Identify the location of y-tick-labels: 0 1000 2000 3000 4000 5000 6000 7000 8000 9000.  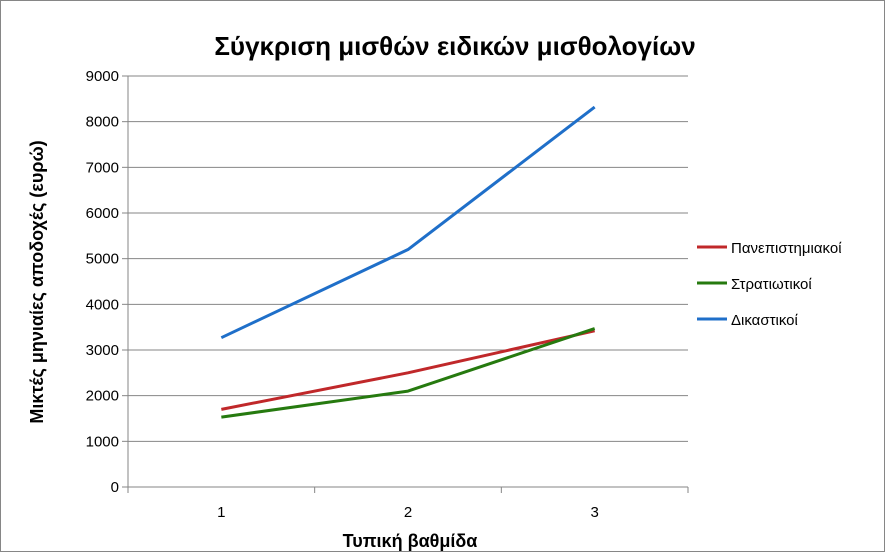
(102, 282).